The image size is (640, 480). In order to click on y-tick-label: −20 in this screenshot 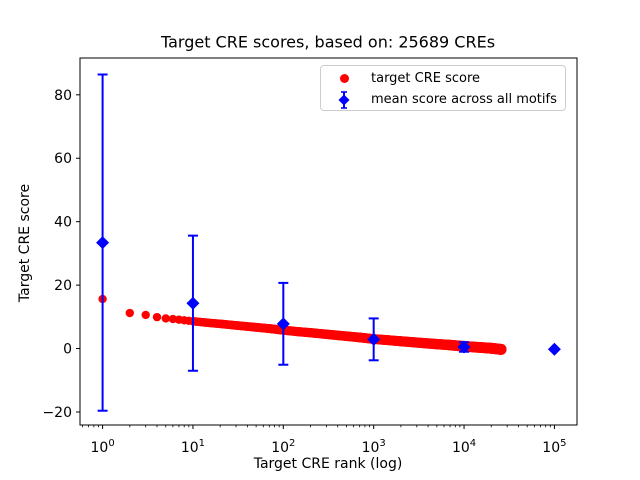, I will do `click(57, 413)`.